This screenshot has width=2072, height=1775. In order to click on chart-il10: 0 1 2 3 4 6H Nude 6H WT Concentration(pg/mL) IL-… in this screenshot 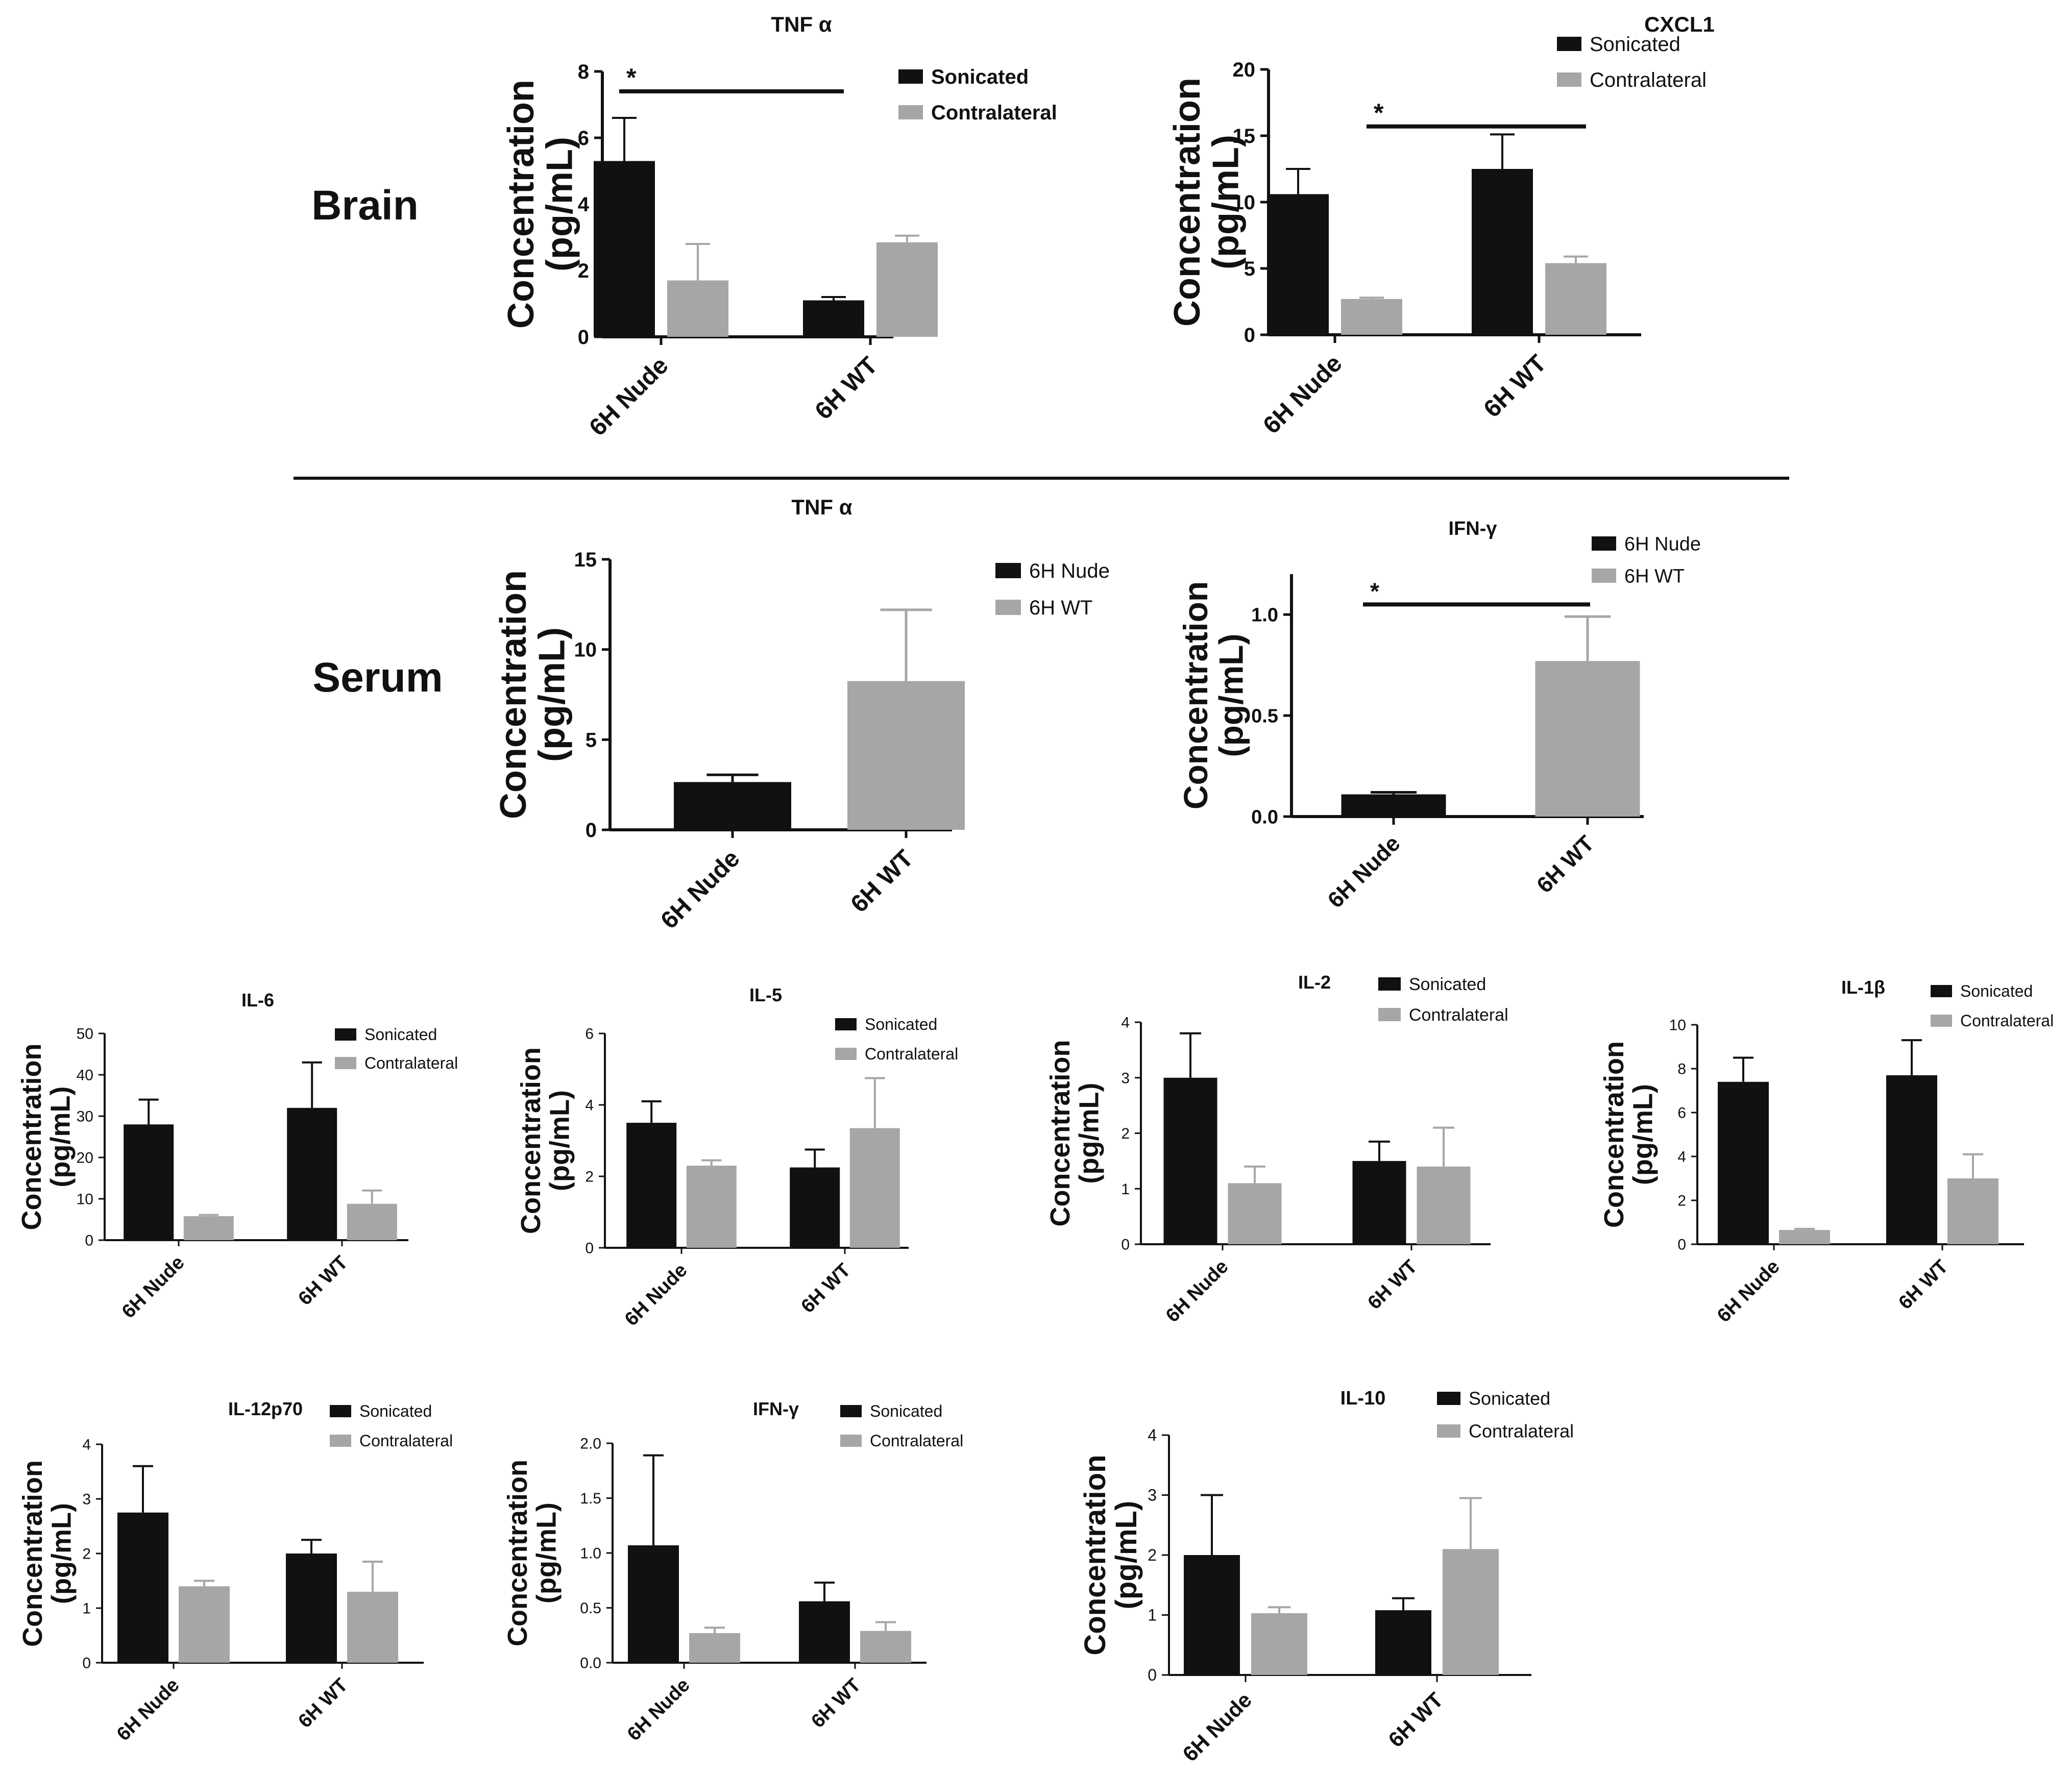, I will do `click(1326, 1577)`.